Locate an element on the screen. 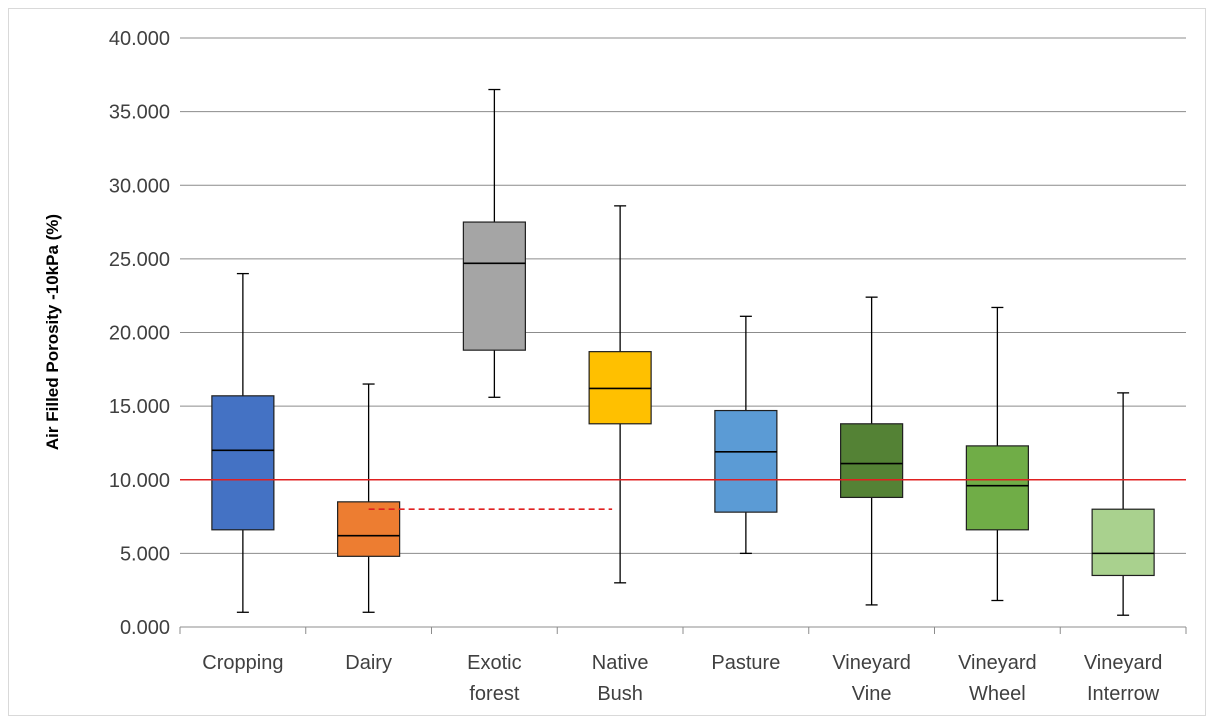 This screenshot has width=1216, height=720. y-tick-label: 20.000 is located at coordinates (139, 334).